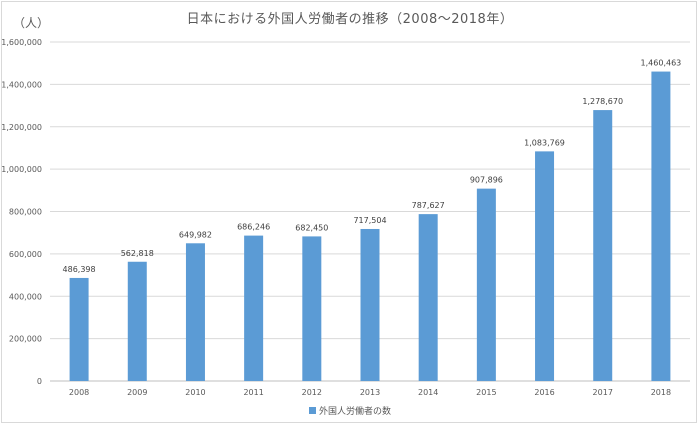 The width and height of the screenshot is (700, 426). I want to click on x-tick-label: 2011, so click(253, 392).